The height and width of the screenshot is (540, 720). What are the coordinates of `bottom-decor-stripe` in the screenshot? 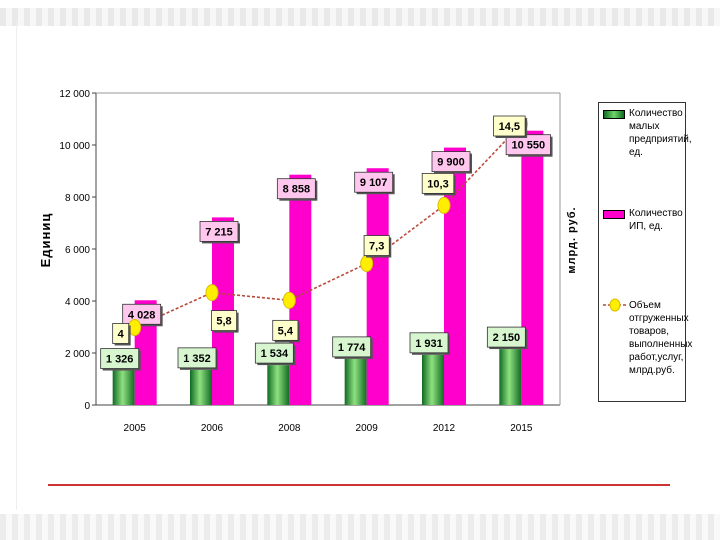 It's located at (360, 527).